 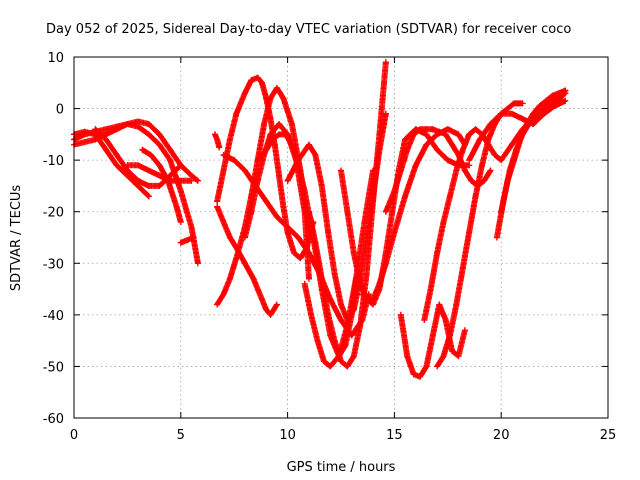 I want to click on x-tick-label: 10, so click(x=287, y=435).